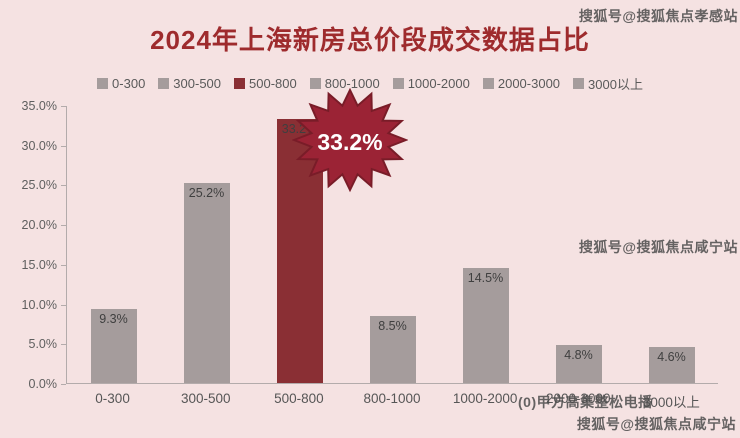 The image size is (740, 438). I want to click on x-axis-label: 2000-3000, so click(578, 398).